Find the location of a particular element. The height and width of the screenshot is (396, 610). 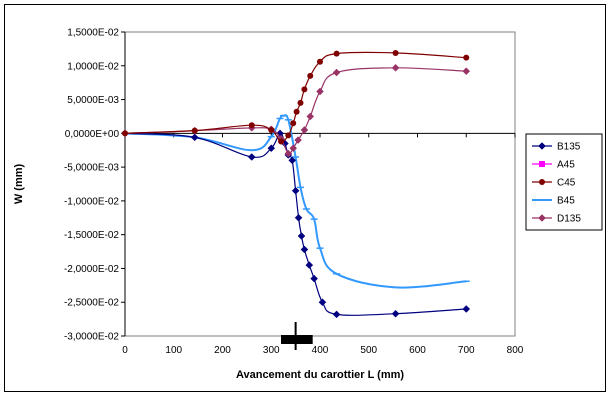

legend-item-d135: D135 is located at coordinates (556, 219).